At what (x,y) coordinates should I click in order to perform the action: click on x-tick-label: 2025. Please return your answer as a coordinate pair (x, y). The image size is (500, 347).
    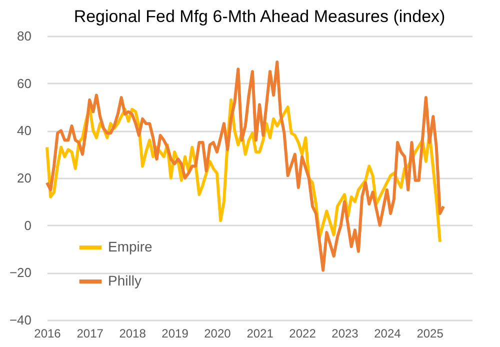
    Looking at the image, I should click on (430, 333).